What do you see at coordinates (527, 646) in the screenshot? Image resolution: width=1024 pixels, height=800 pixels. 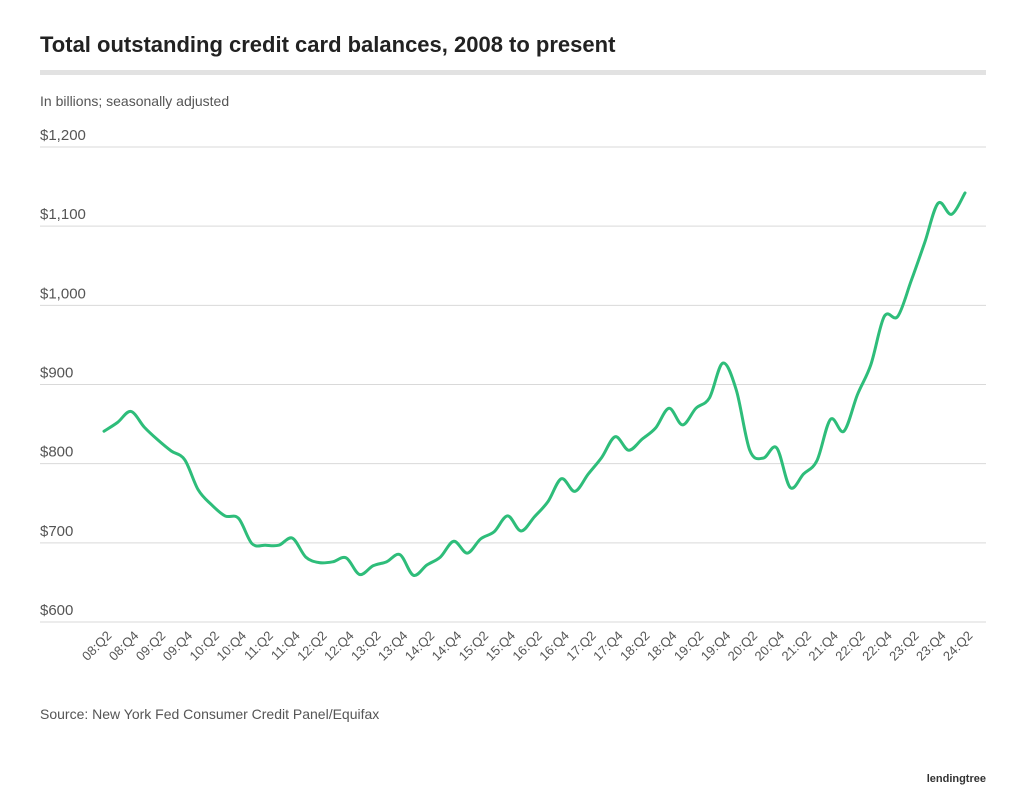 I see `x-tick-label: 16:Q2` at bounding box center [527, 646].